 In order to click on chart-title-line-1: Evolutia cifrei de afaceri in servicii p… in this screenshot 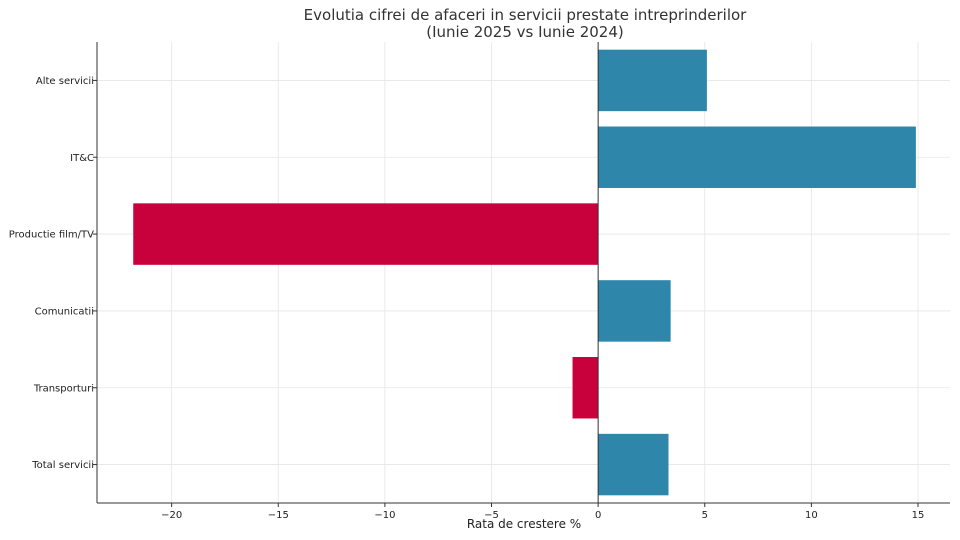, I will do `click(525, 15)`.